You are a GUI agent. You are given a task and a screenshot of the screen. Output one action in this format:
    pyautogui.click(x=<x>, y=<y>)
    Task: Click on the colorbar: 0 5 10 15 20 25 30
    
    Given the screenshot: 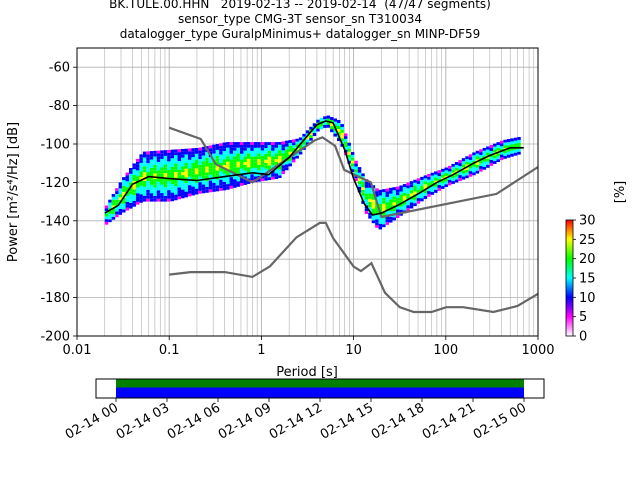 What is the action you would take?
    pyautogui.click(x=580, y=279)
    